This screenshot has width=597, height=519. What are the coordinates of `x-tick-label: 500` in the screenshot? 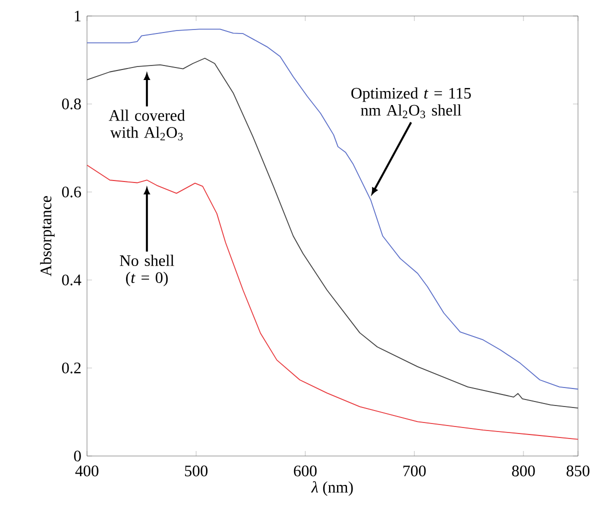 It's located at (196, 471).